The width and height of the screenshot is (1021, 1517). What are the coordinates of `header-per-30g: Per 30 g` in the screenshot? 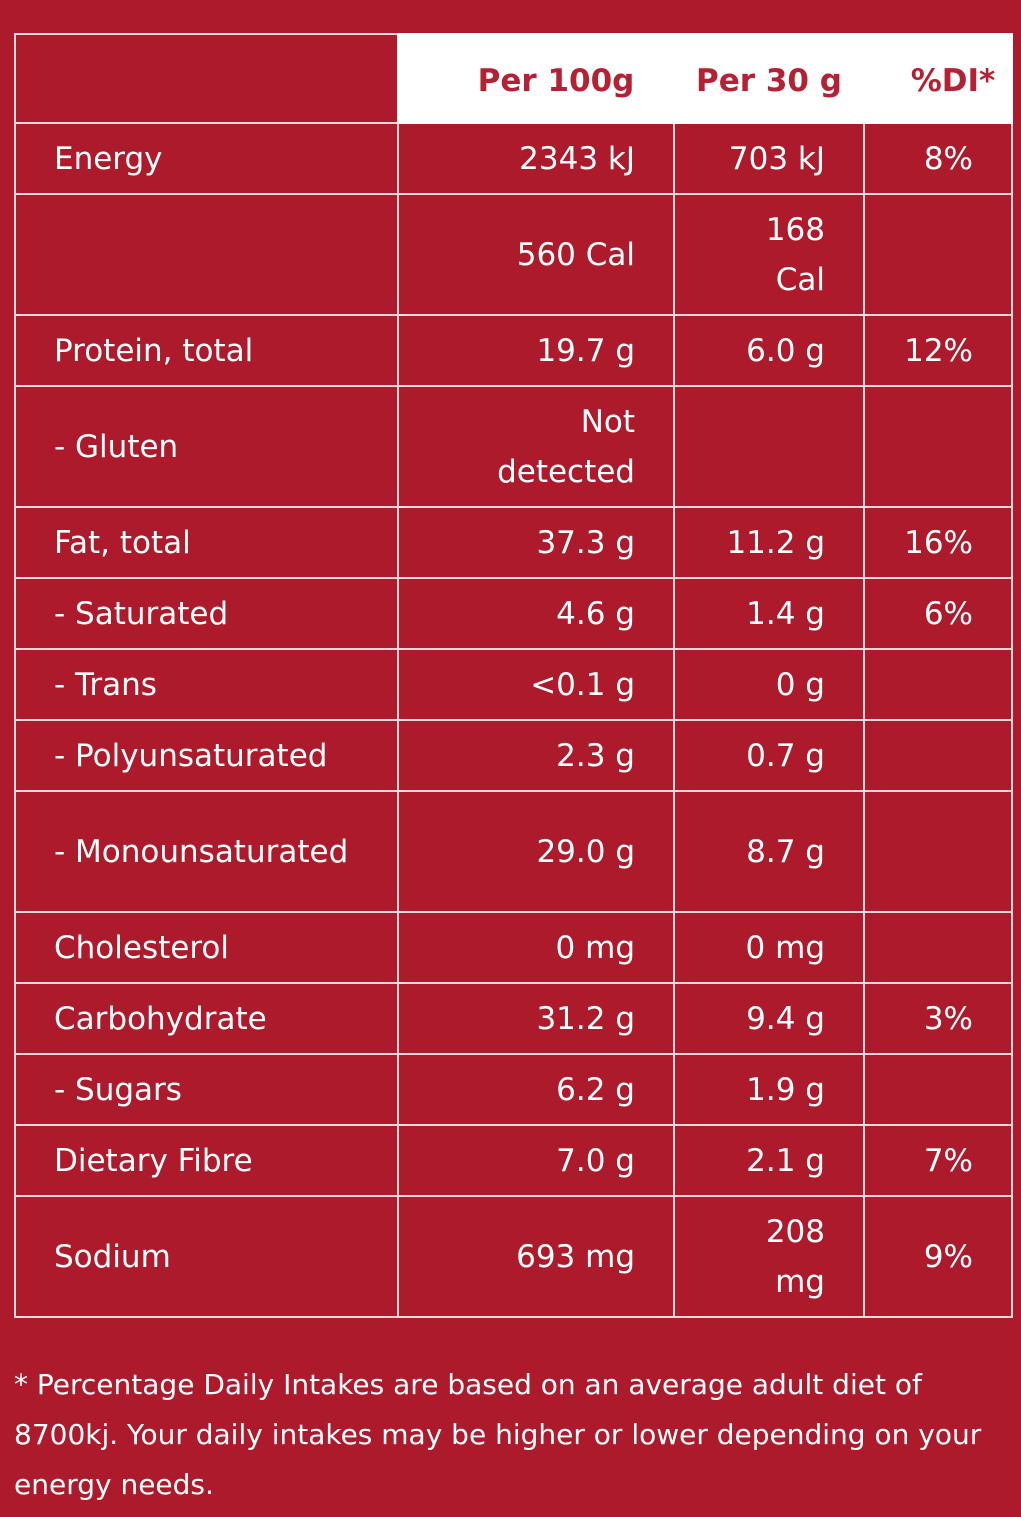 It's located at (769, 78).